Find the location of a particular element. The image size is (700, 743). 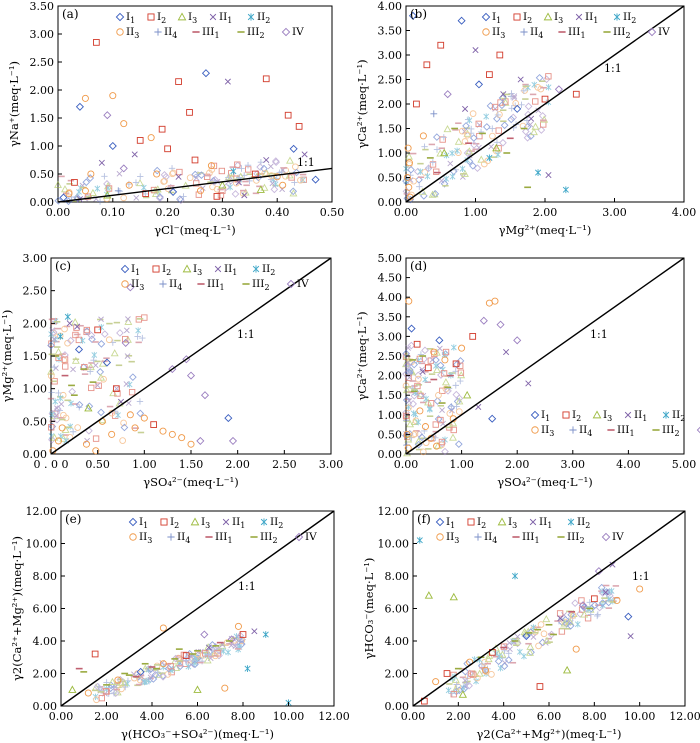

x-tick-label: 10.00 is located at coordinates (289, 716).